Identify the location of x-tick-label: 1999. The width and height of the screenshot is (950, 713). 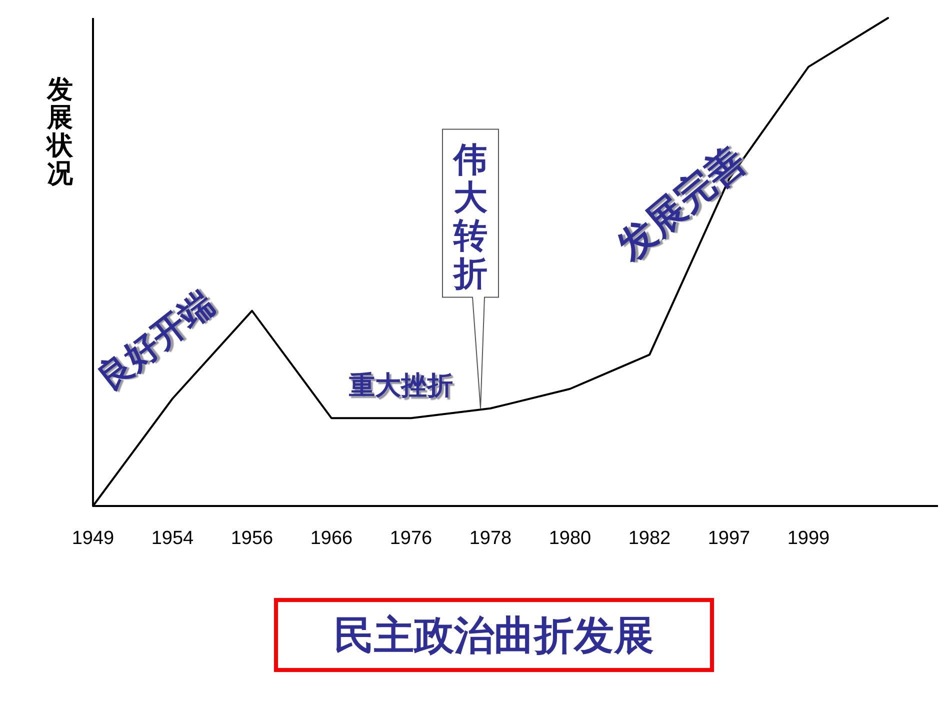
(808, 538).